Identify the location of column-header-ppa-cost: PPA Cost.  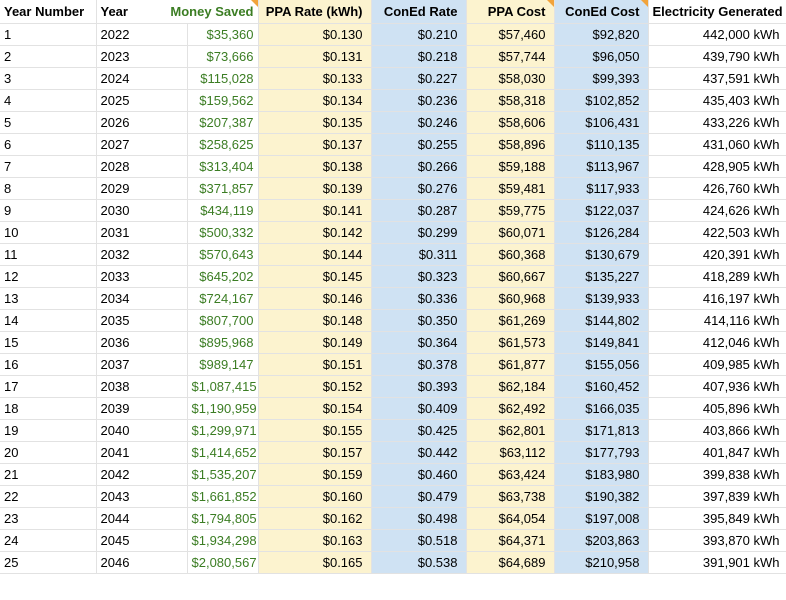
(510, 12).